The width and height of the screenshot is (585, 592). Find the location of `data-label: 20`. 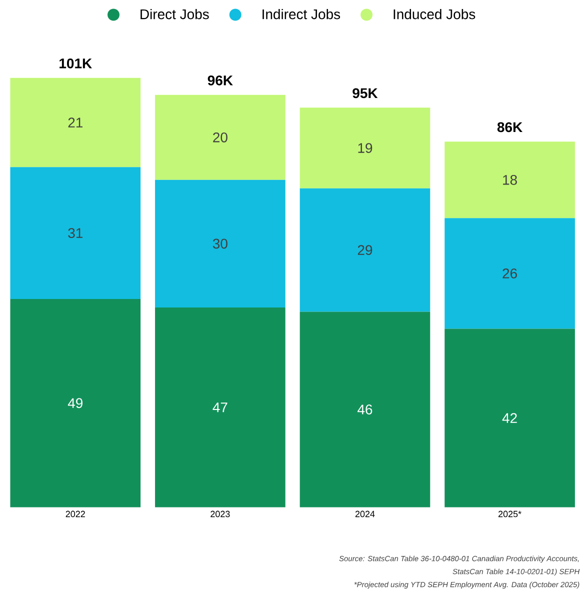

data-label: 20 is located at coordinates (220, 137).